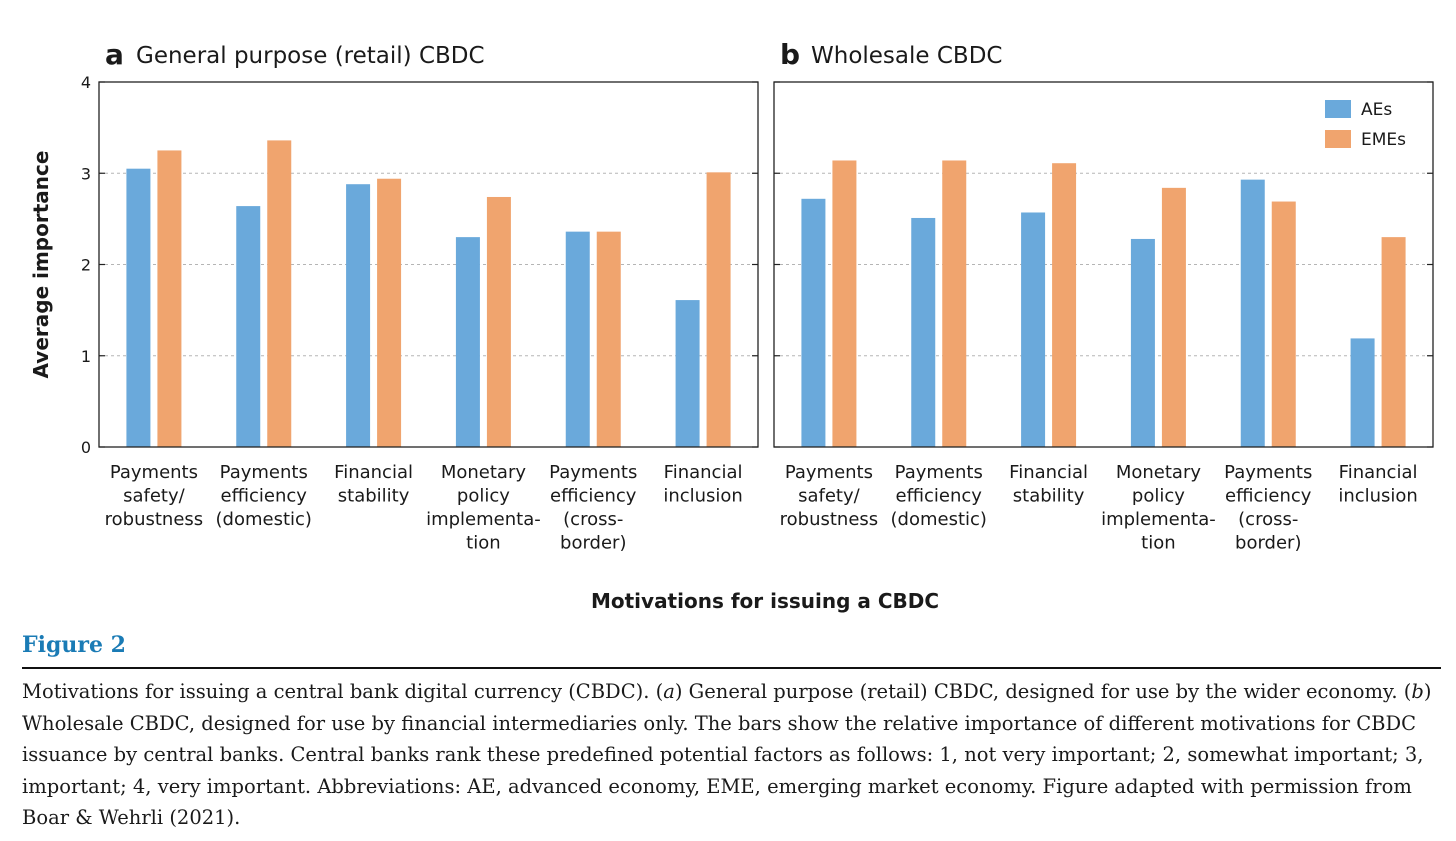 The height and width of the screenshot is (841, 1456). I want to click on category-label-a-3: Monetary policy implementa-tion, so click(483, 508).